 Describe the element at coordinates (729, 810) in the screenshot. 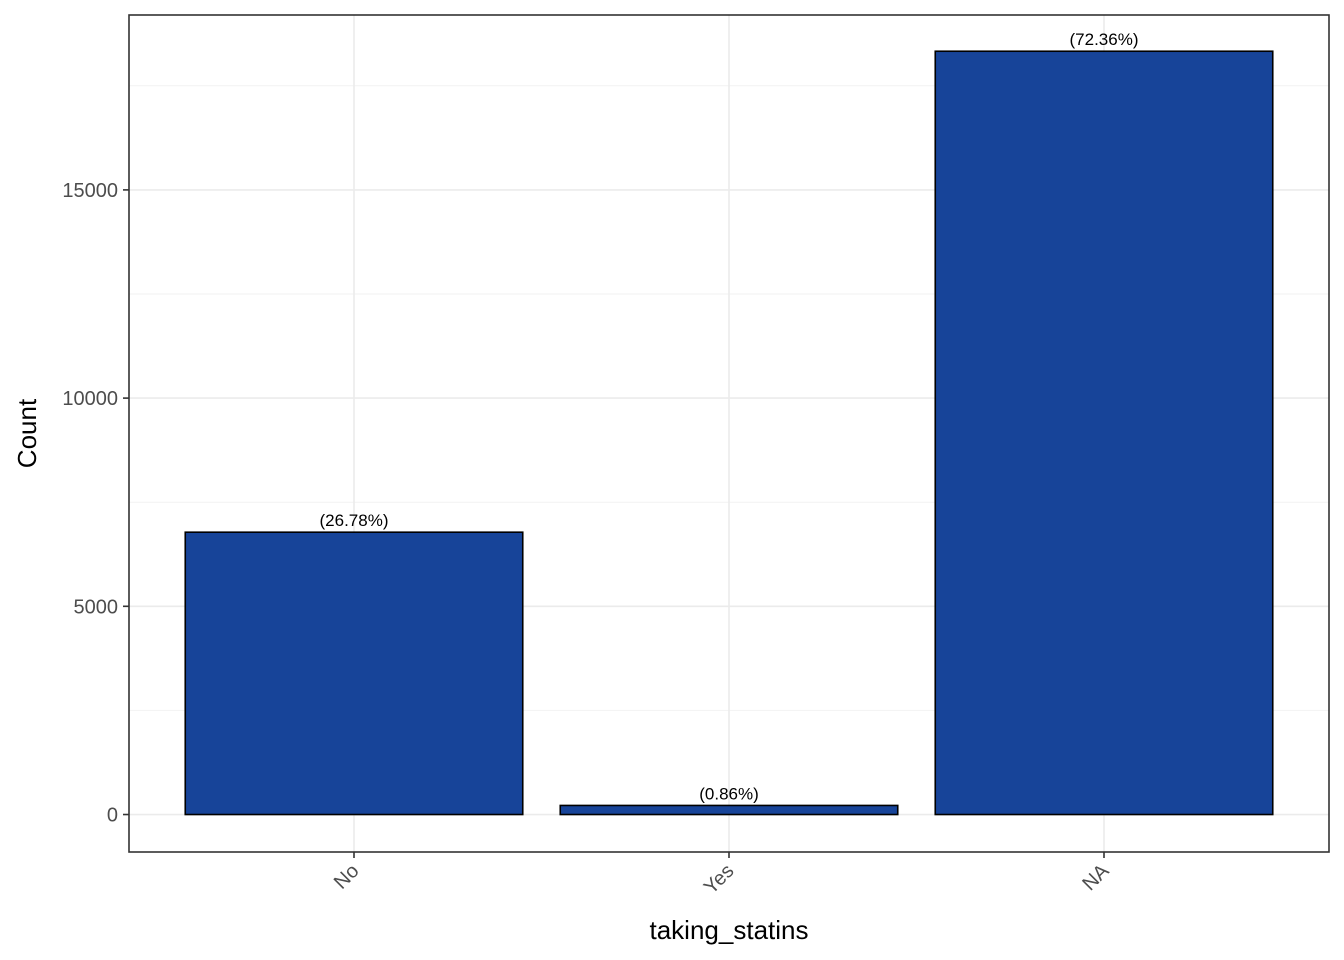

I see `bar-yes` at that location.